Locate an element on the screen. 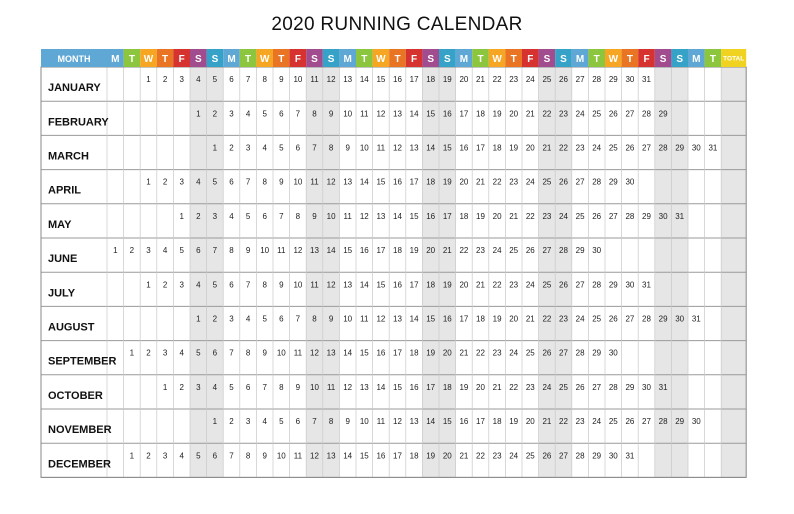 The image size is (794, 514). weekday-header-label: W is located at coordinates (149, 59).